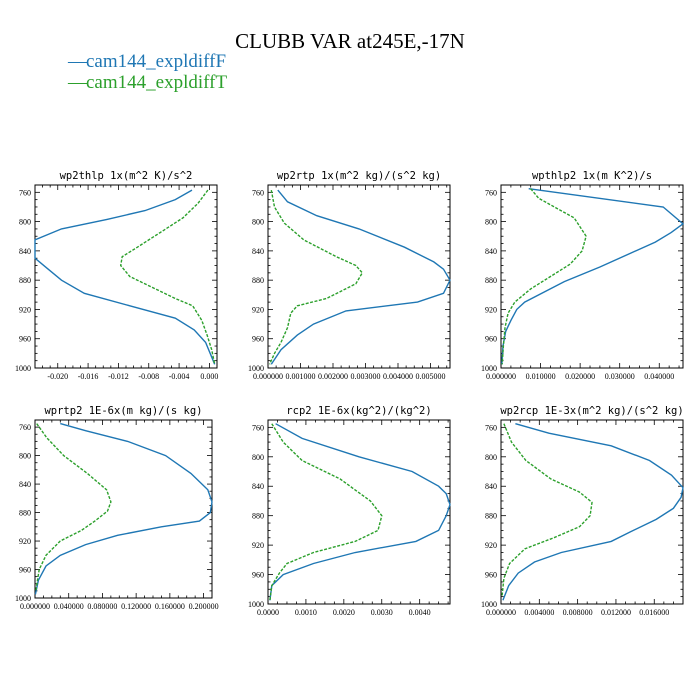  I want to click on x-tick-label: -0.016, so click(88, 376).